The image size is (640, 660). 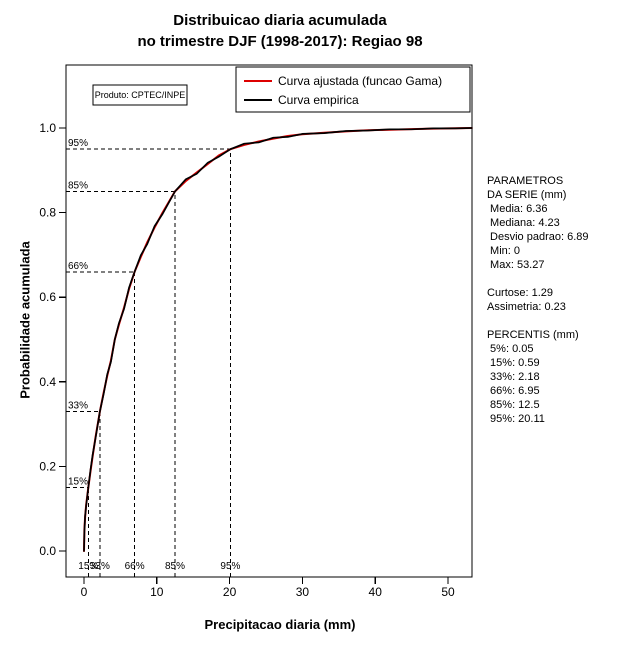 What do you see at coordinates (78, 185) in the screenshot?
I see `percentile-label-left: 85%` at bounding box center [78, 185].